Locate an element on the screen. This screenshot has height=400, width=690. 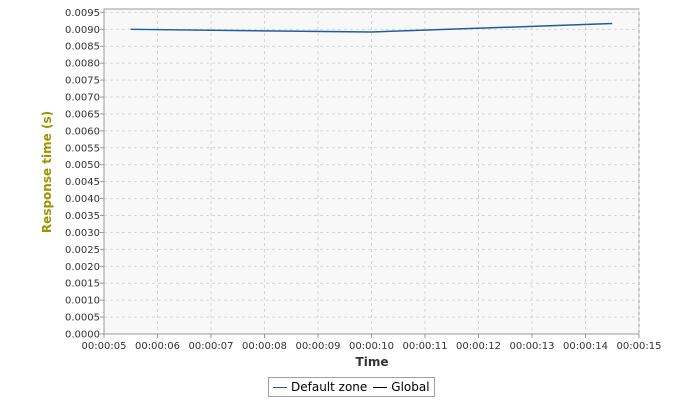
legend: Default zone Global is located at coordinates (351, 387).